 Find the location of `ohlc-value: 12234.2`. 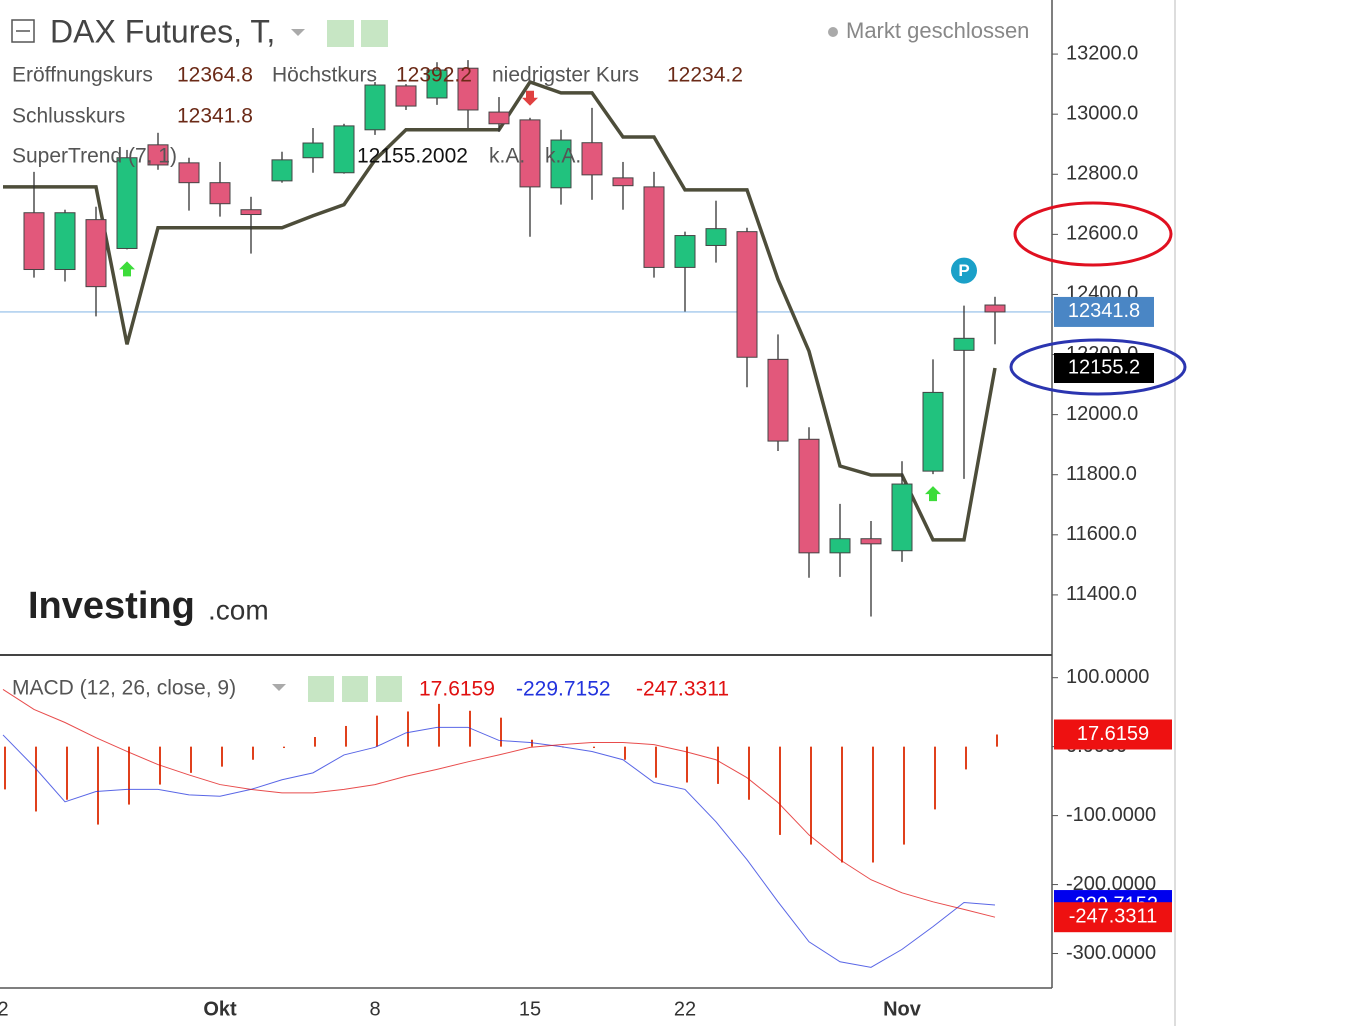

ohlc-value: 12234.2 is located at coordinates (705, 75).